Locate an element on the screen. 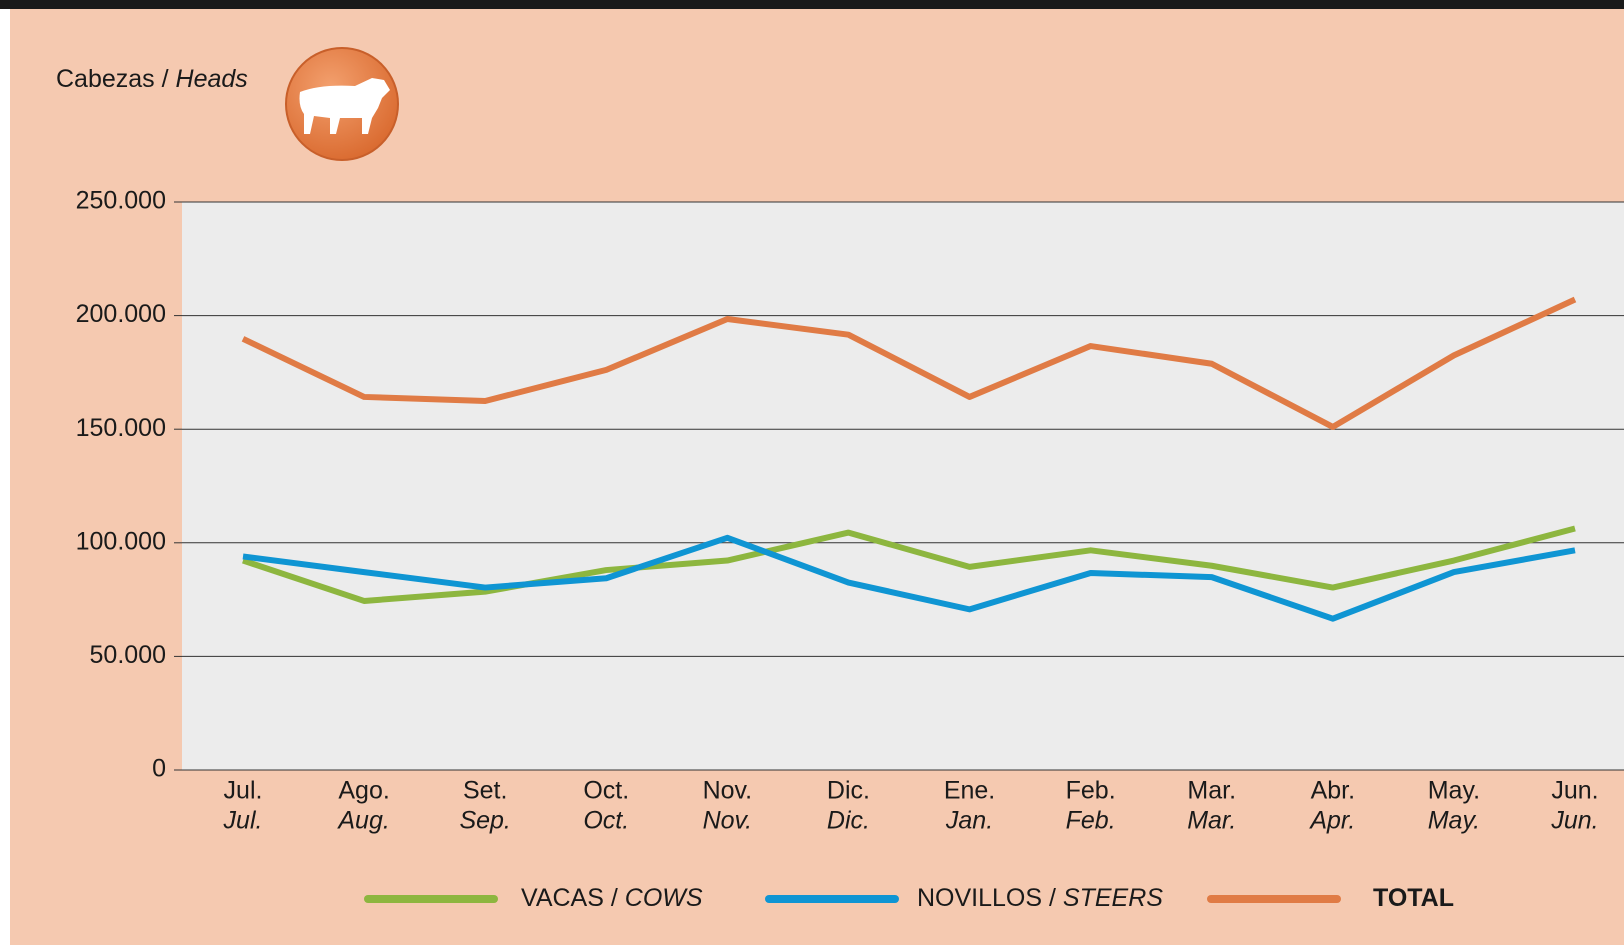  y-tick-label: 250.000 is located at coordinates (121, 201).